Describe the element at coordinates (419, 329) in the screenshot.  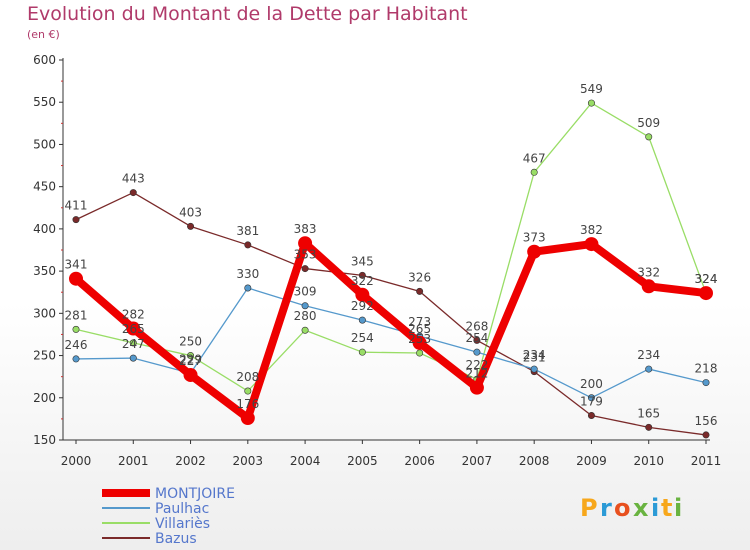
I see `data-label-montjoire: 265` at that location.